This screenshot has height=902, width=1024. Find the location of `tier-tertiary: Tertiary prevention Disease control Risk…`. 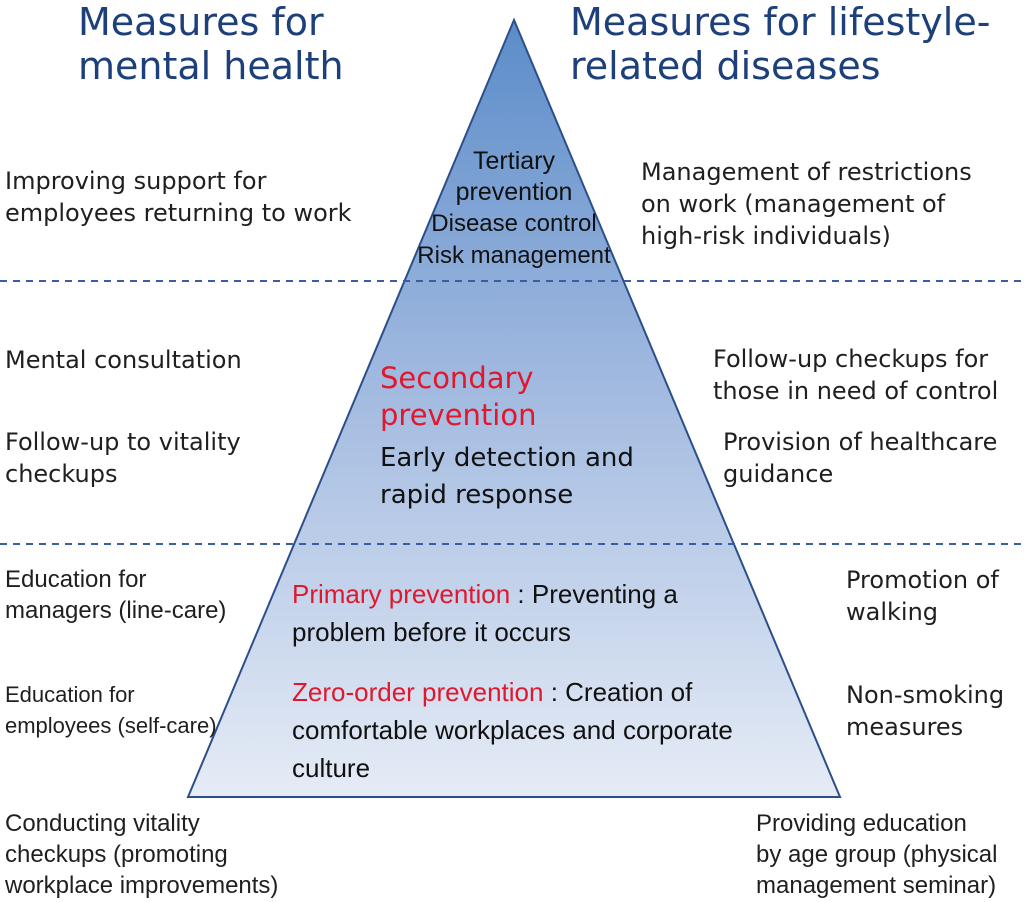

tier-tertiary: Tertiary prevention Disease control Risk… is located at coordinates (514, 209).